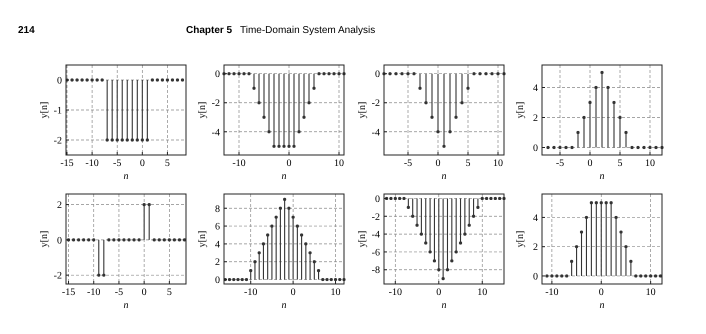  I want to click on text: Chapter 5, so click(209, 30).